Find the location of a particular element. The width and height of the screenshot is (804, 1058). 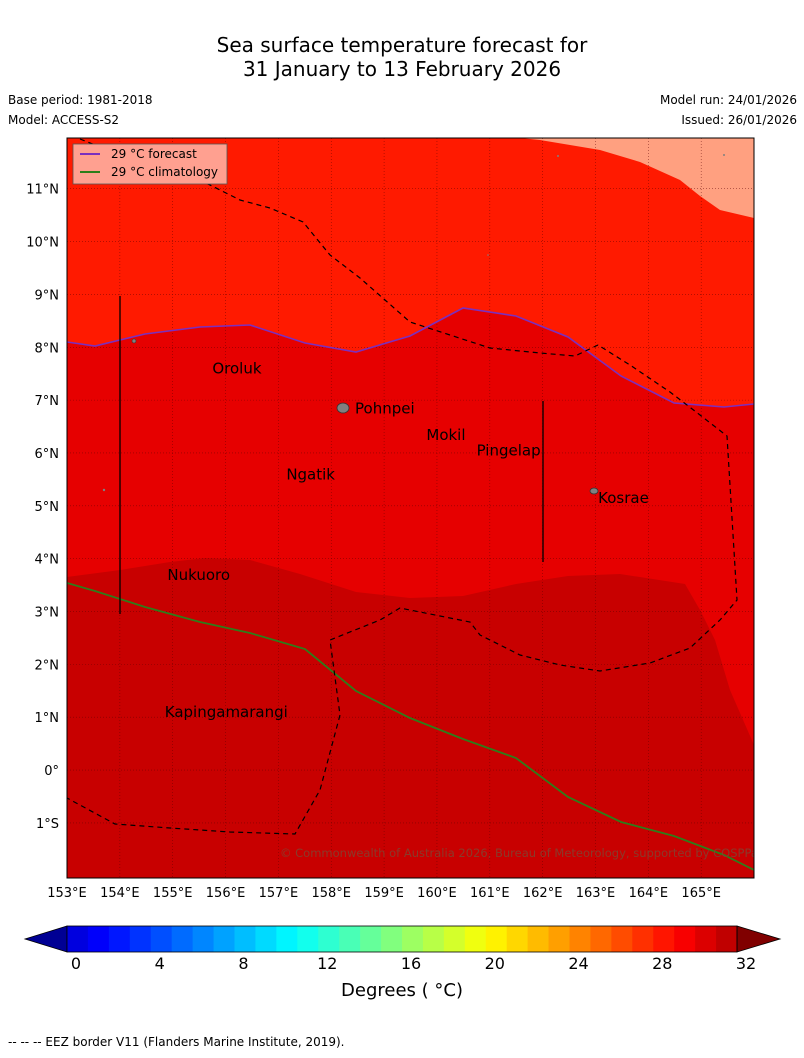

lat-tick-label: 10°N is located at coordinates (42, 243).